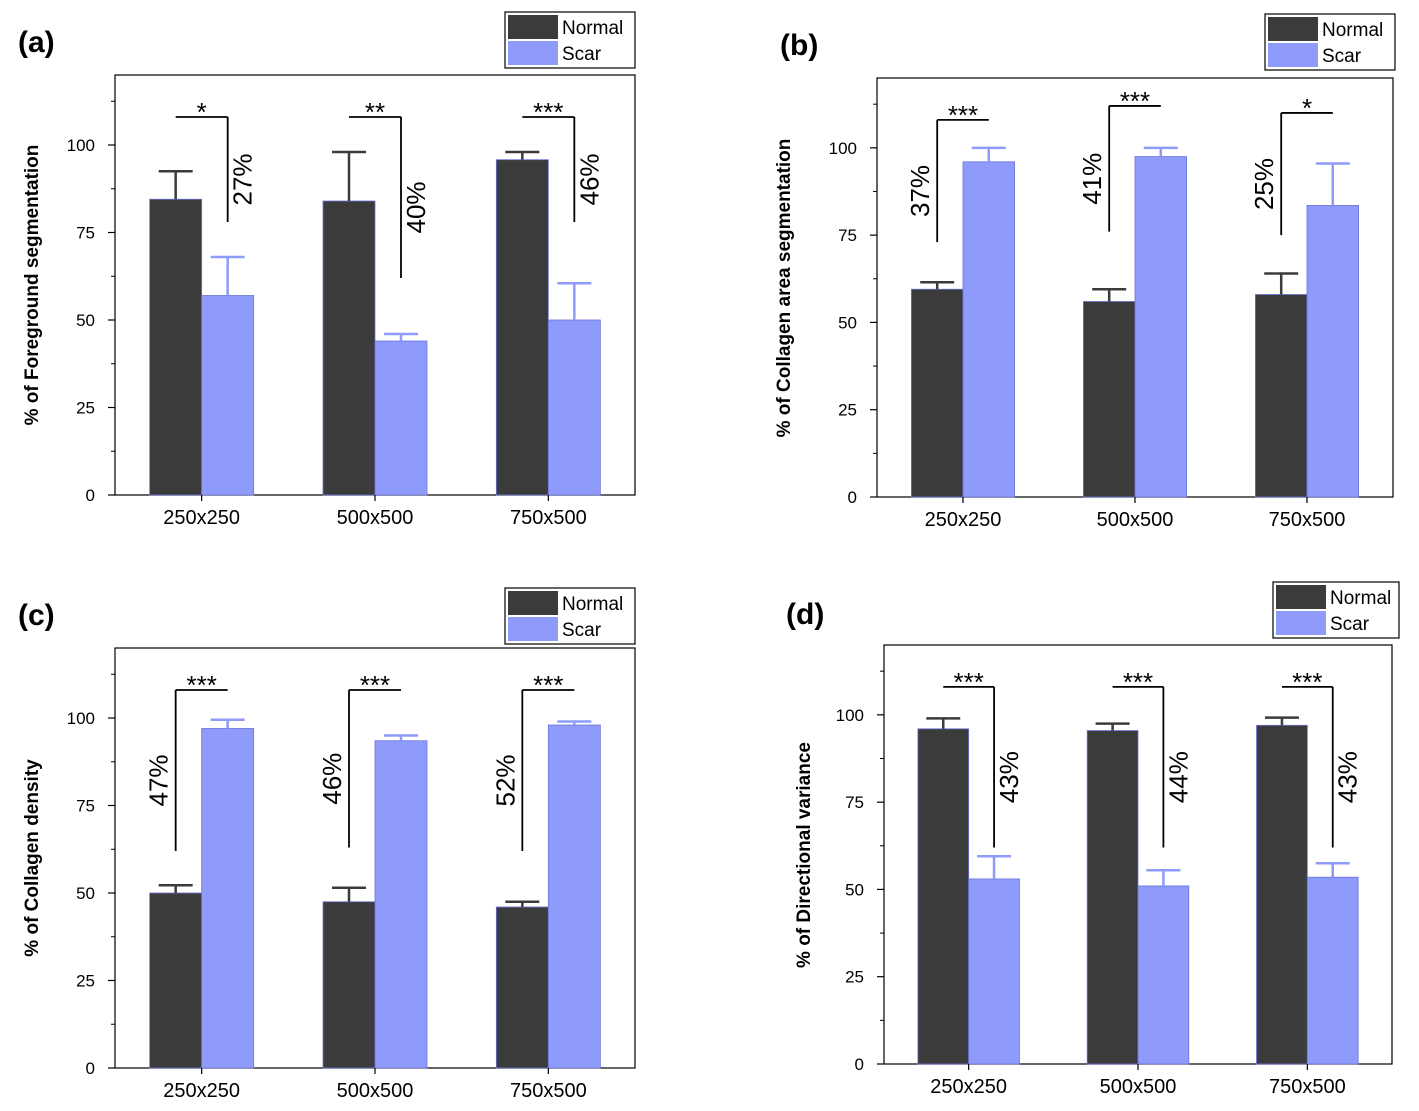  I want to click on panel-label: (a), so click(36, 42).